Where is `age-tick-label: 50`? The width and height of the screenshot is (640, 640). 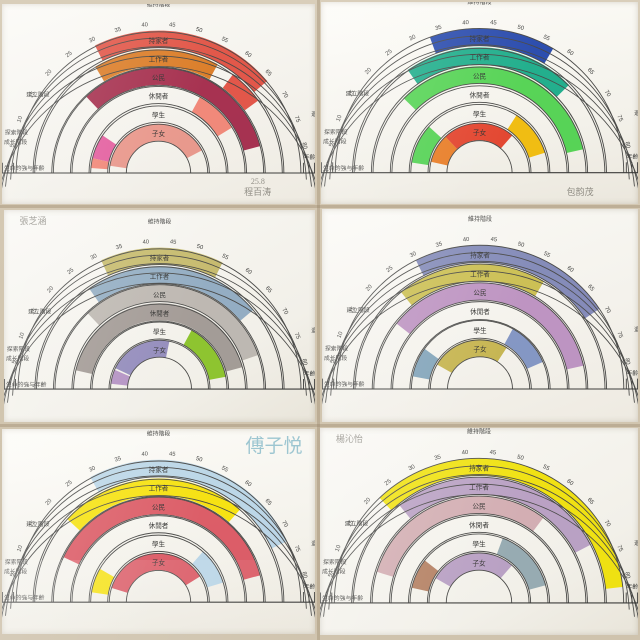
age-tick-label: 50 is located at coordinates (199, 460).